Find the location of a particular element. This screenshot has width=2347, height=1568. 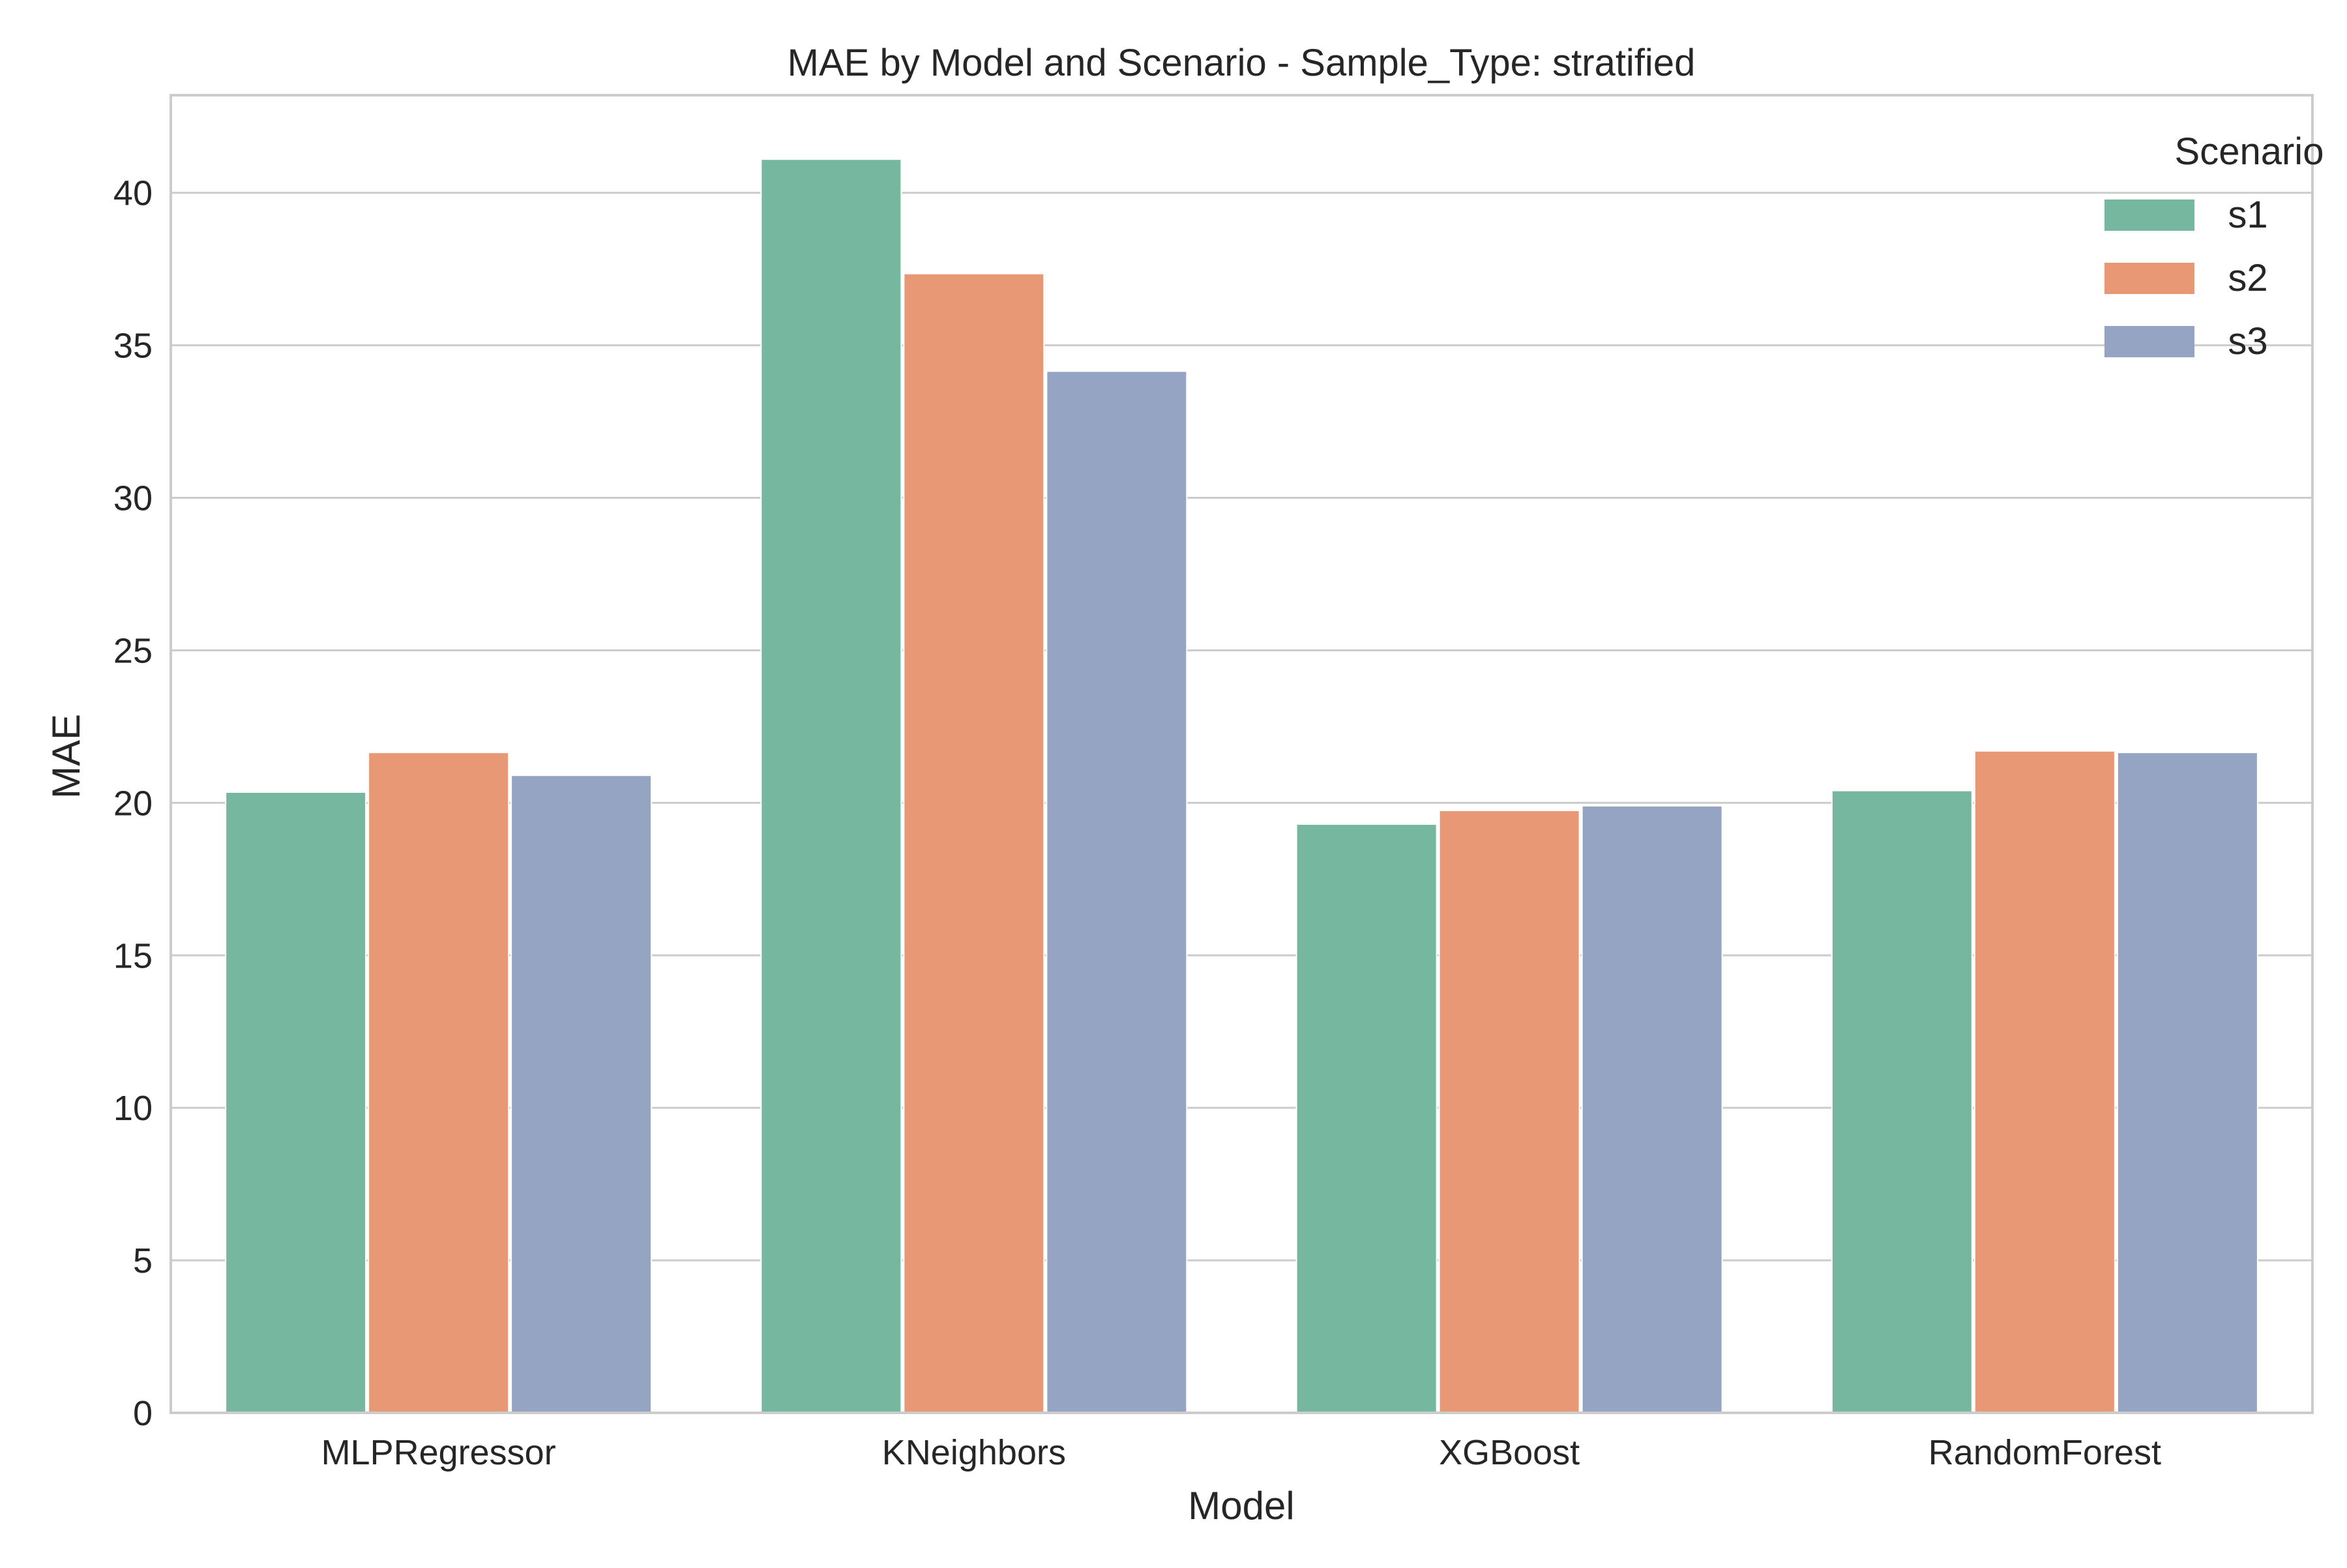

x-tick-label: KNeighbors is located at coordinates (974, 1453).